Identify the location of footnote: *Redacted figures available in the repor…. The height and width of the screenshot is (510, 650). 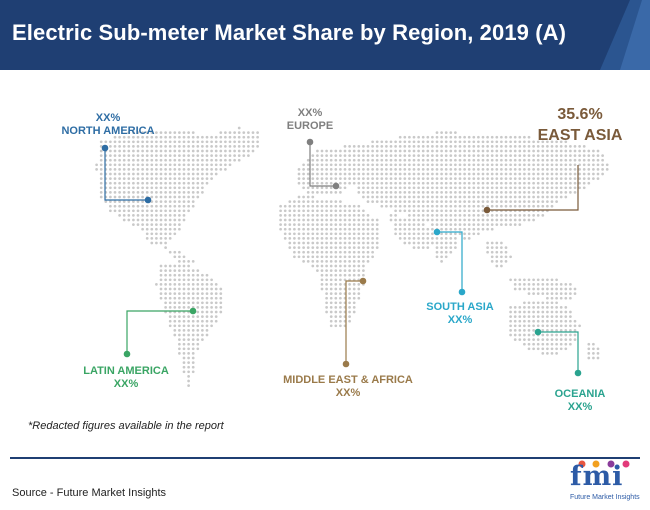
(126, 426).